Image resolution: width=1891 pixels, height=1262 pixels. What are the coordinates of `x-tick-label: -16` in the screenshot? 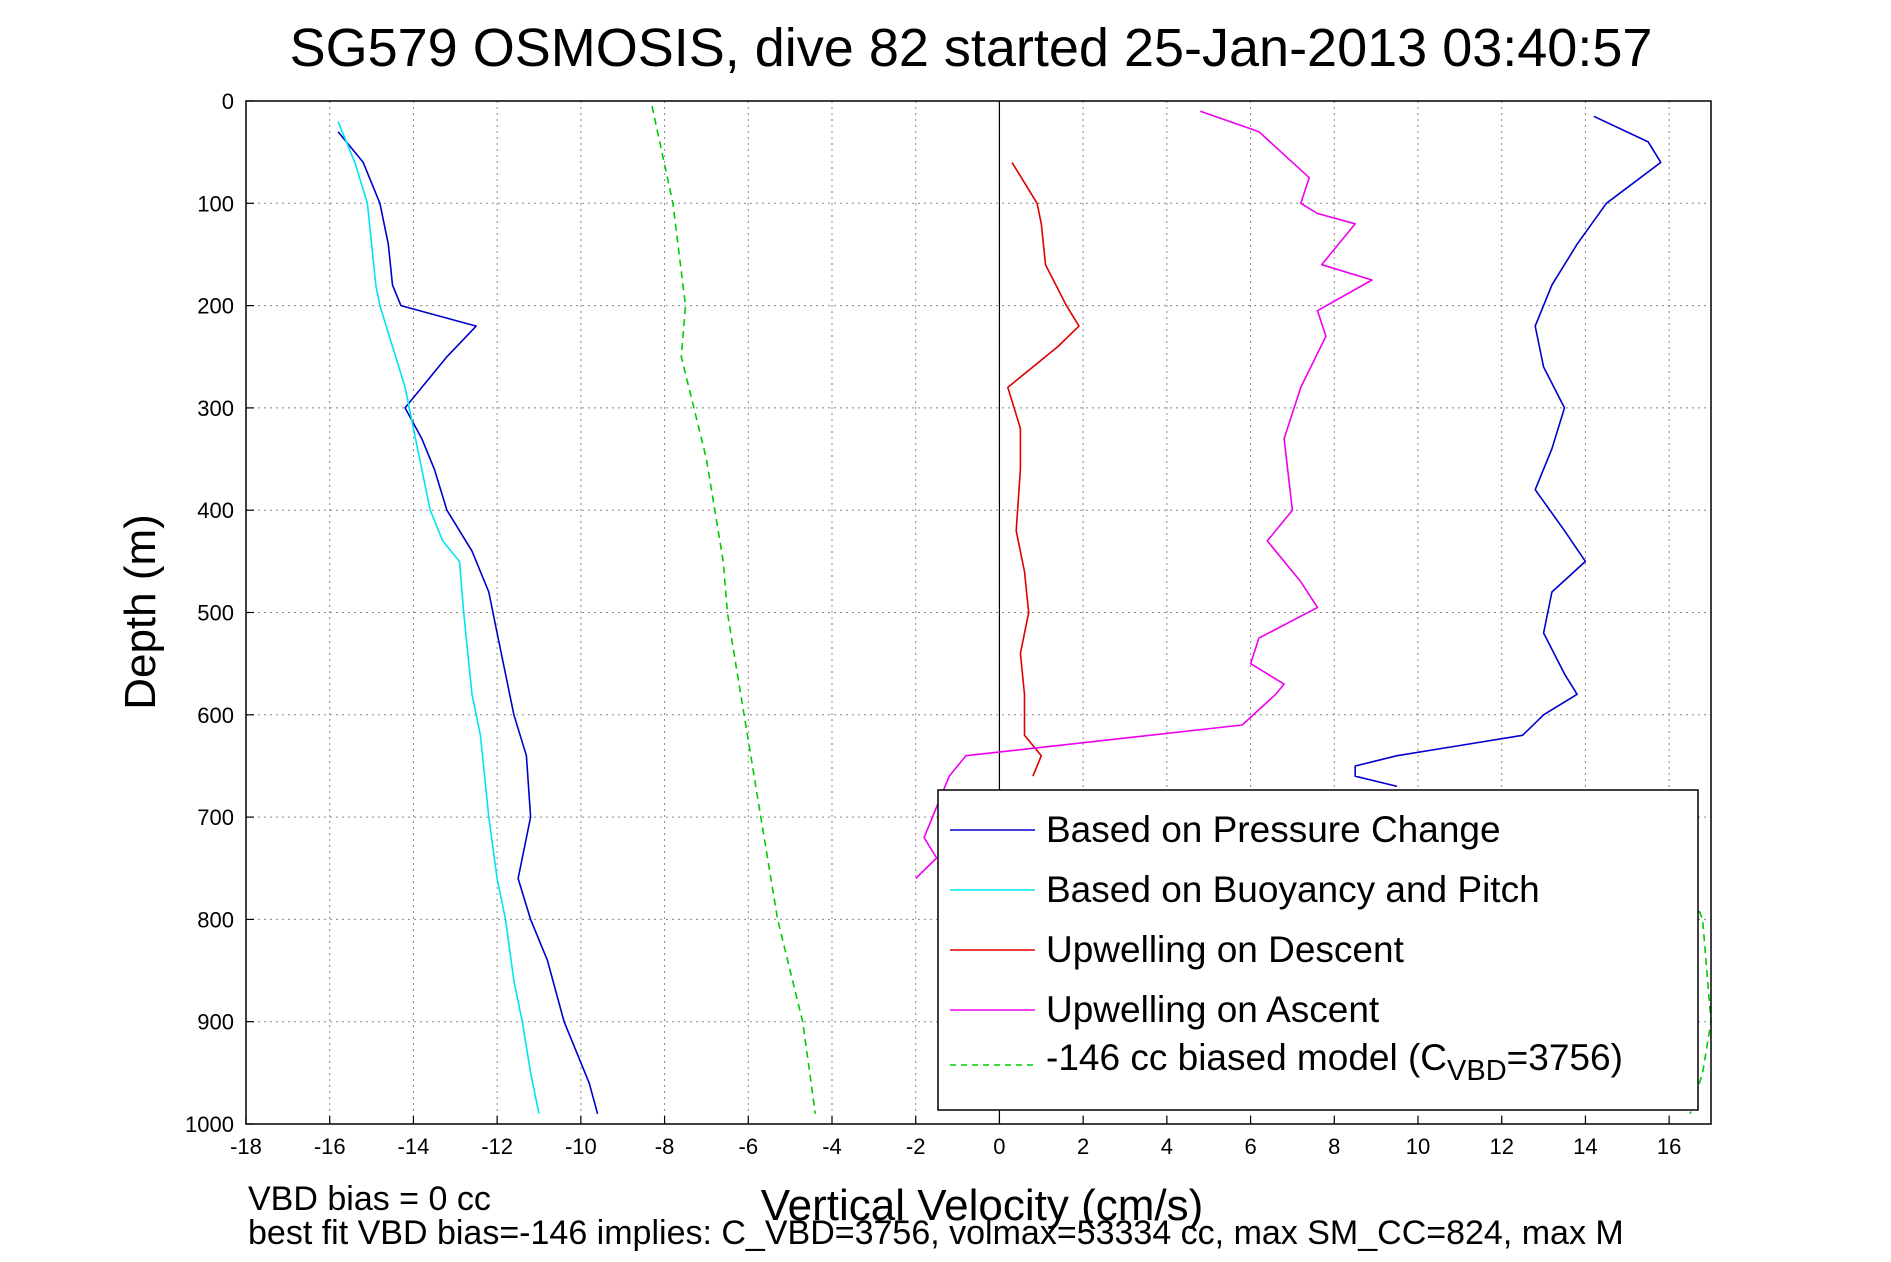 It's located at (330, 1146).